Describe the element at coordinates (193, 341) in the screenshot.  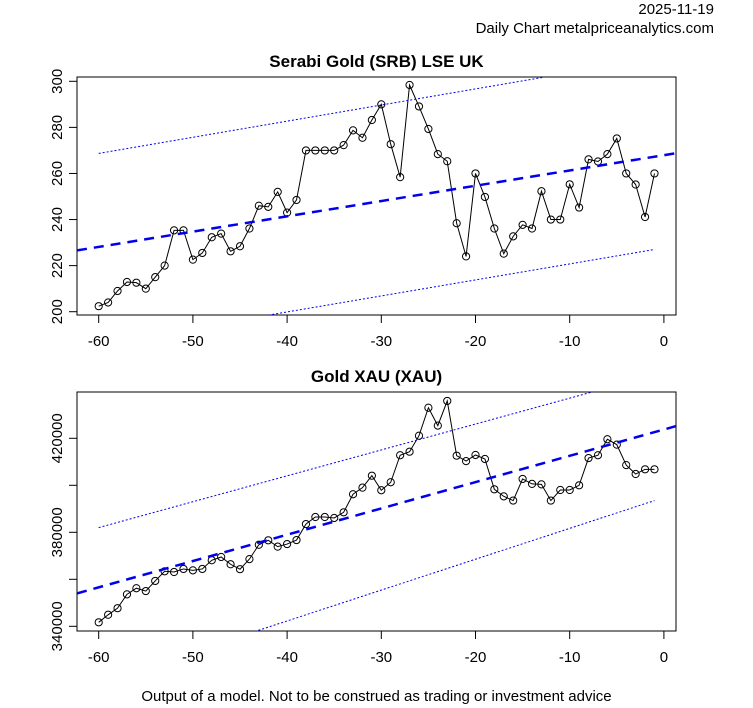
I see `srb-x-tick-label: -50` at that location.